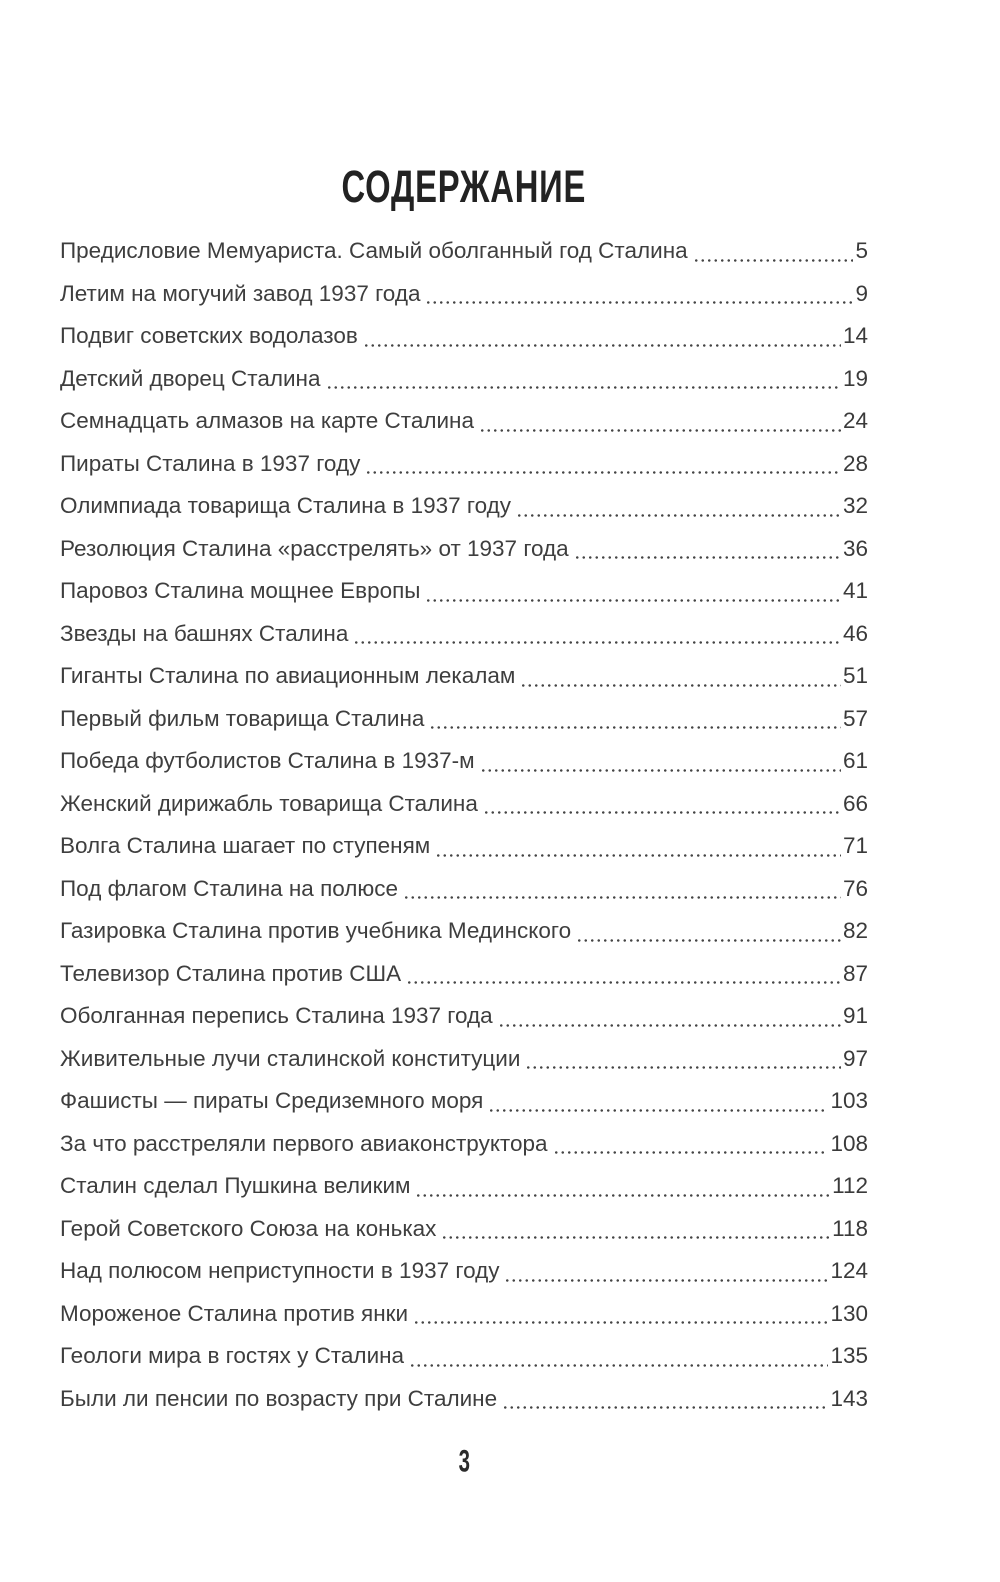 The height and width of the screenshot is (1582, 1000). What do you see at coordinates (464, 634) in the screenshot?
I see `toc-entry: Звезды на башнях Сталина 46` at bounding box center [464, 634].